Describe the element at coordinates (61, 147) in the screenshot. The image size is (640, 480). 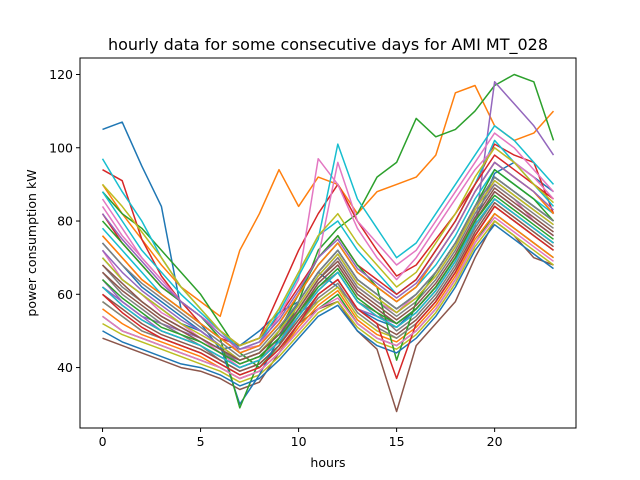
I see `y-tick-label: 100` at that location.